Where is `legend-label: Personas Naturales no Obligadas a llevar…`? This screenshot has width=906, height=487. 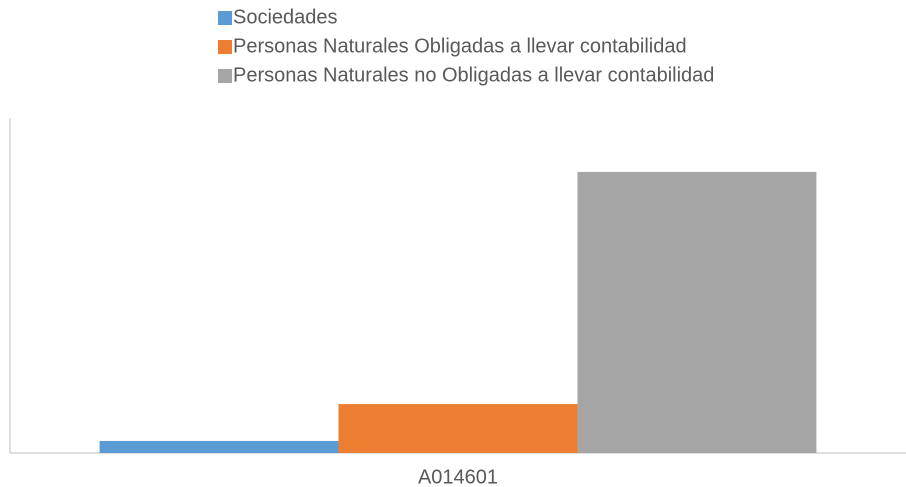
legend-label: Personas Naturales no Obligadas a llevar… is located at coordinates (473, 75).